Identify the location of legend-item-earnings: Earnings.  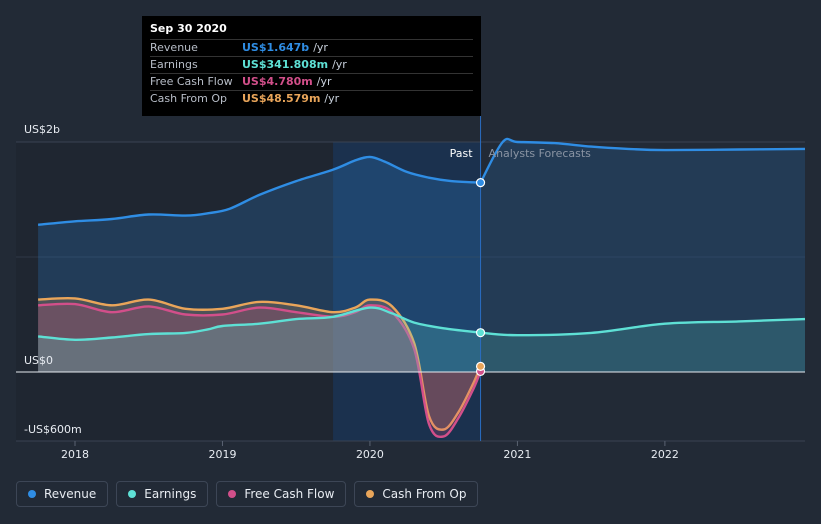
(162, 494).